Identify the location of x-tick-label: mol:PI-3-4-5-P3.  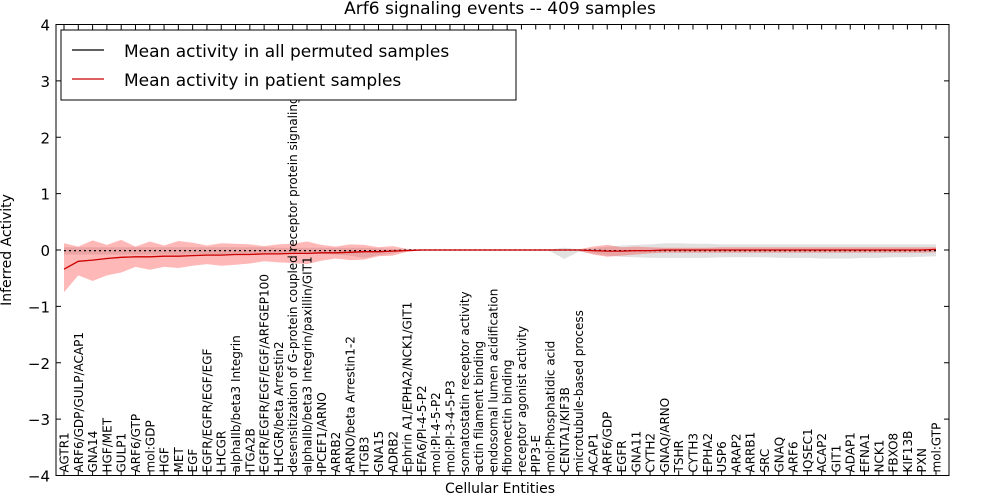
(451, 426).